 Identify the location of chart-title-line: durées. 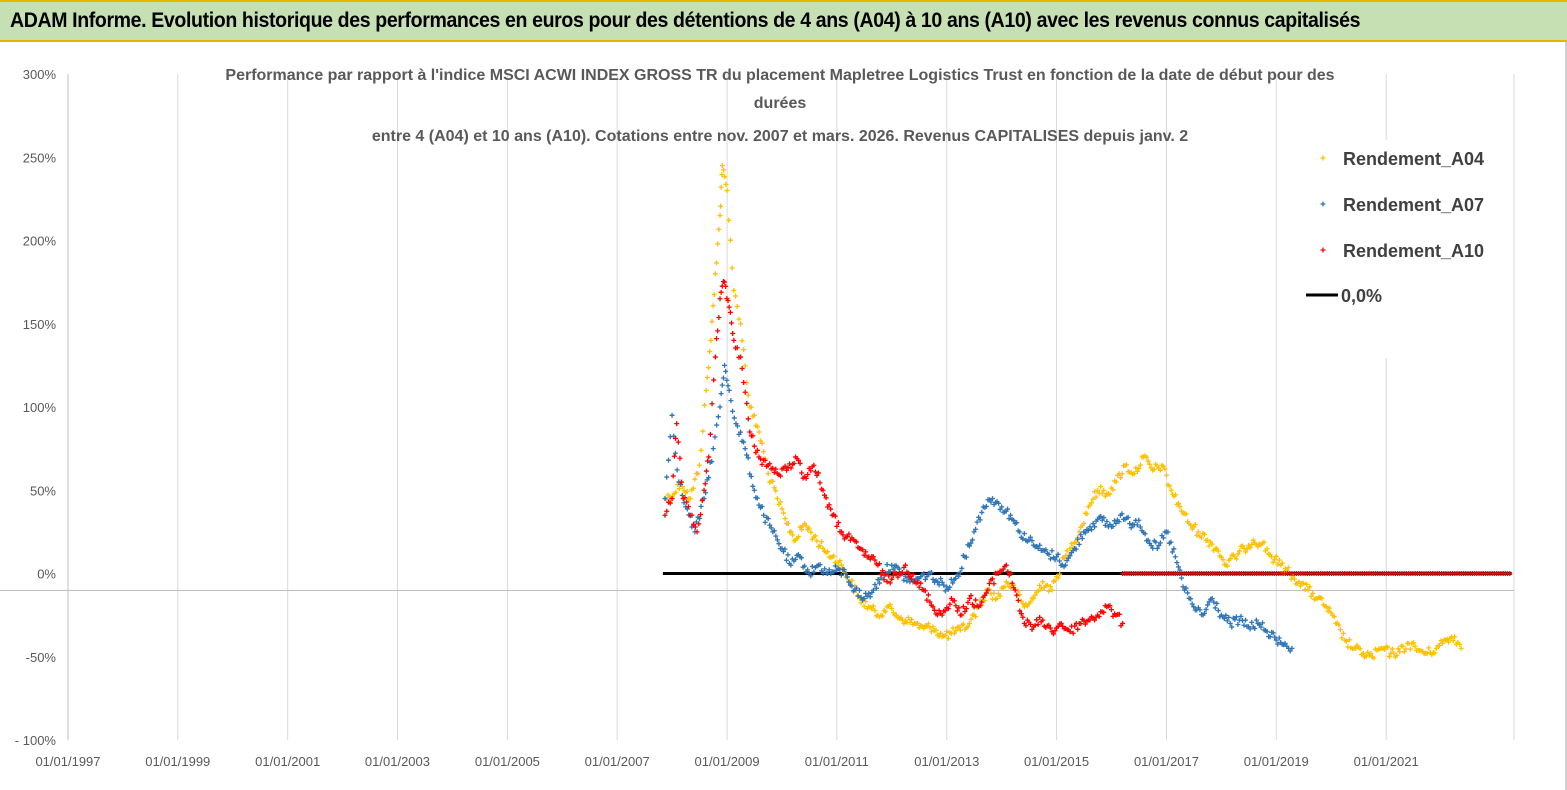
(780, 103).